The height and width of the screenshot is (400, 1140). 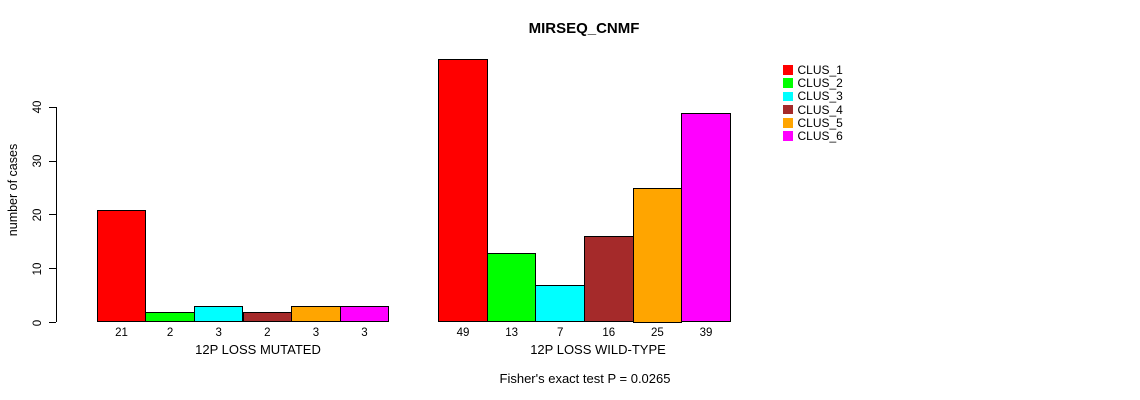 I want to click on fisher-test-subtitle: Fisher's exact test P = 0.0265, so click(x=585, y=378).